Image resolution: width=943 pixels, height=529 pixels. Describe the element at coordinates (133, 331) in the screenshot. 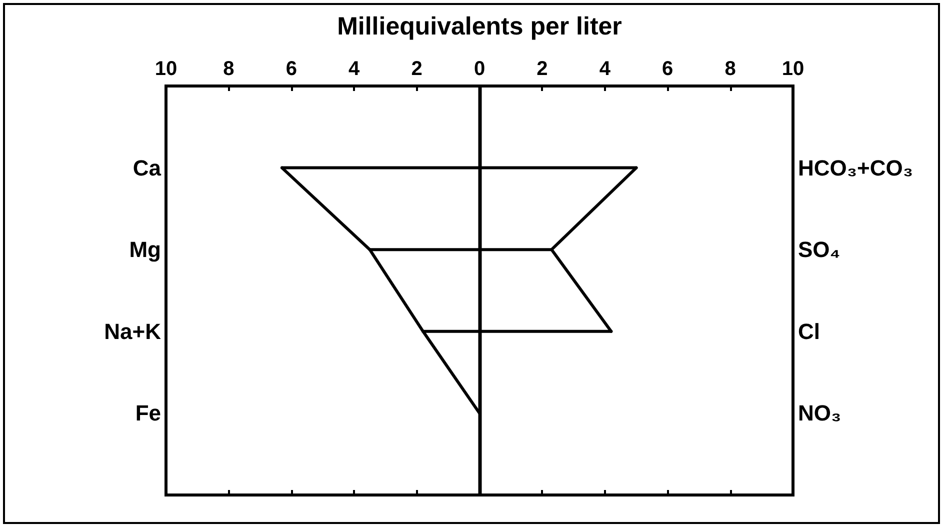

I see `y-tick-label: Na+K` at that location.